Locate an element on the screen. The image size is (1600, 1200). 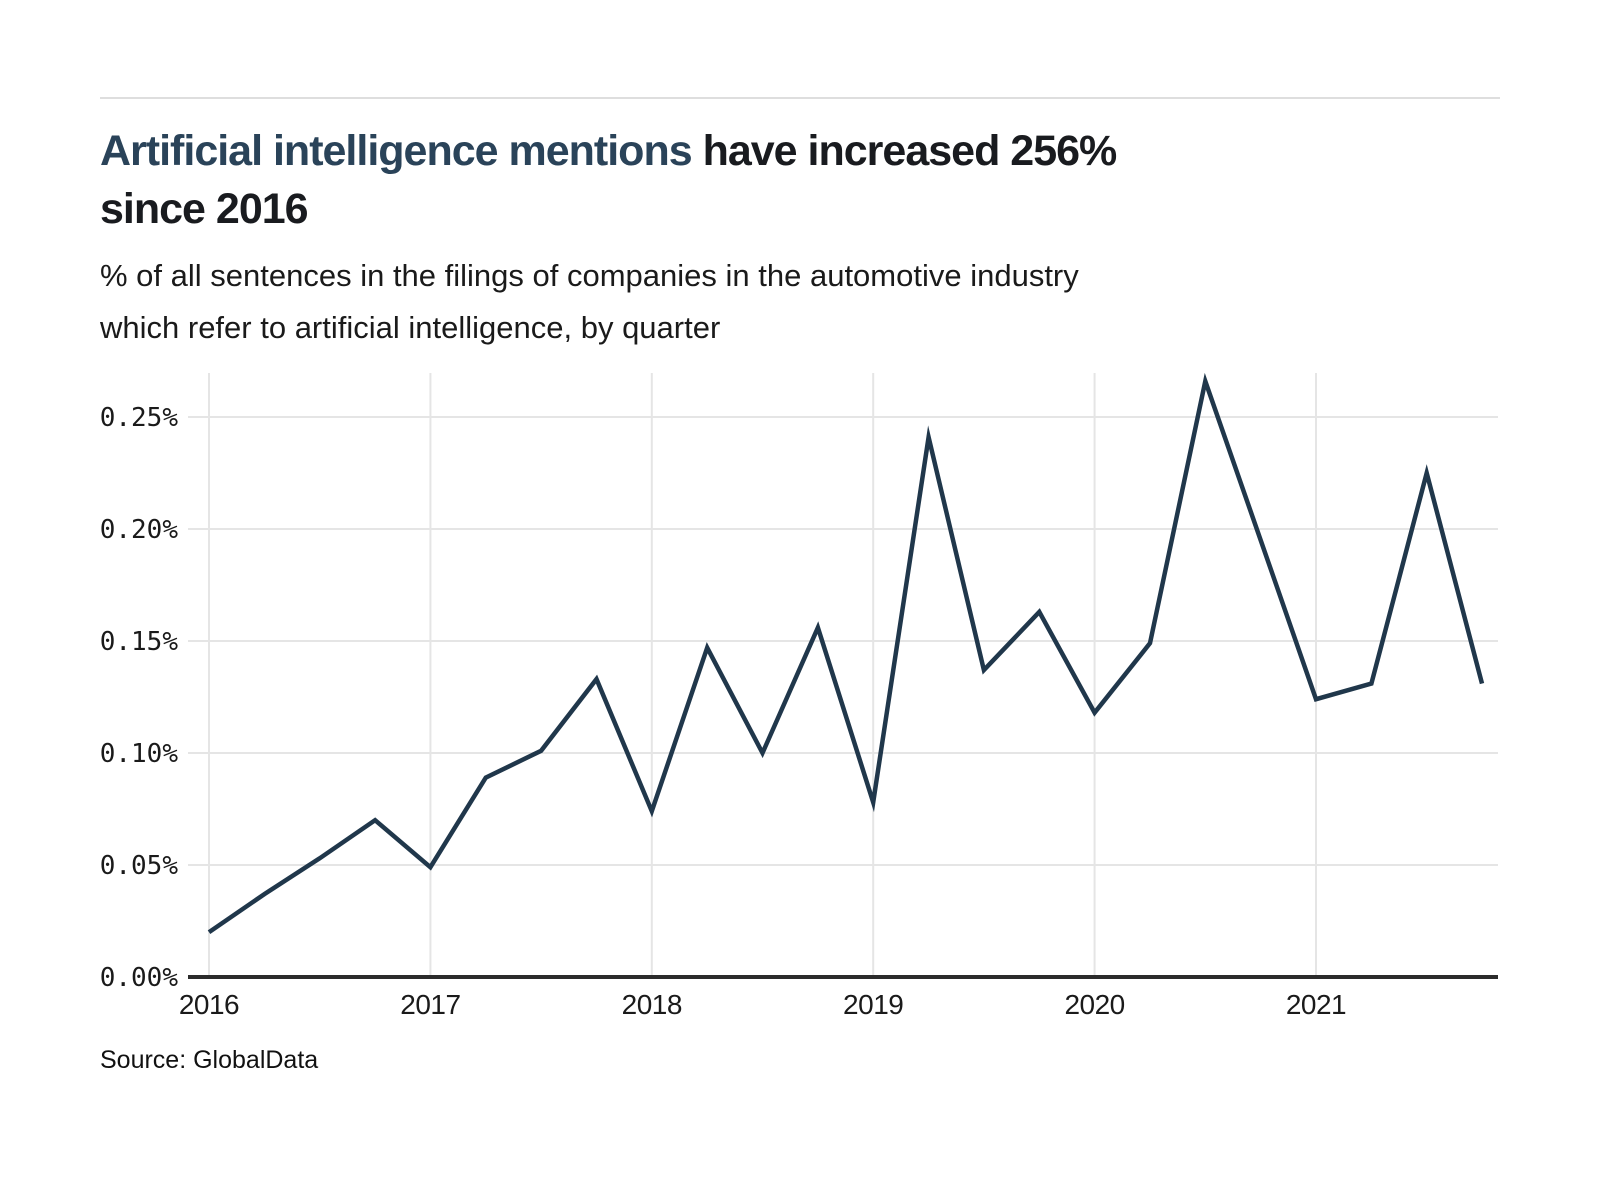
x-axis-tick-label: 2019 is located at coordinates (873, 1004).